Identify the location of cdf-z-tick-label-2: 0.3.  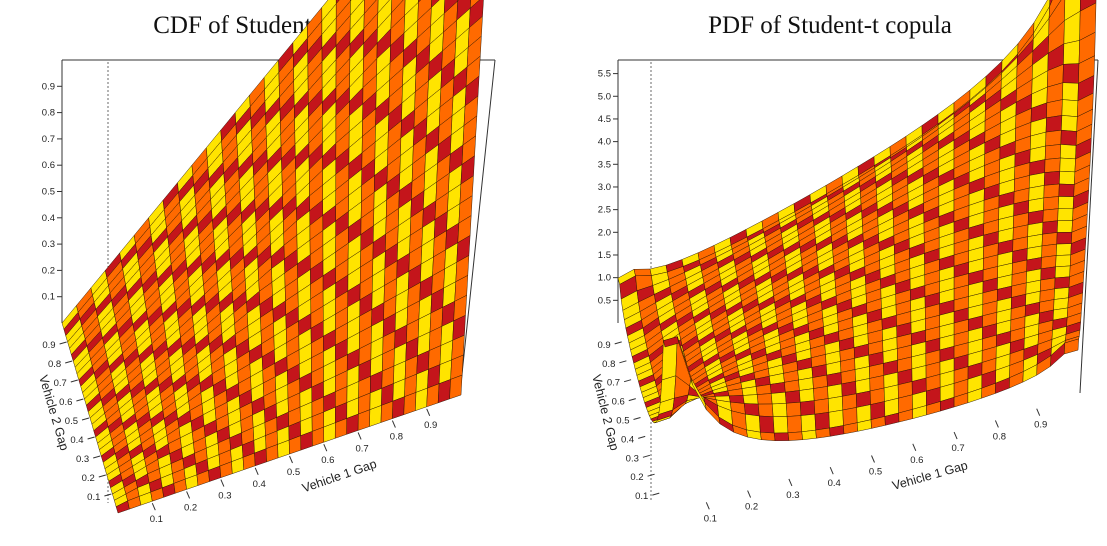
(48, 244).